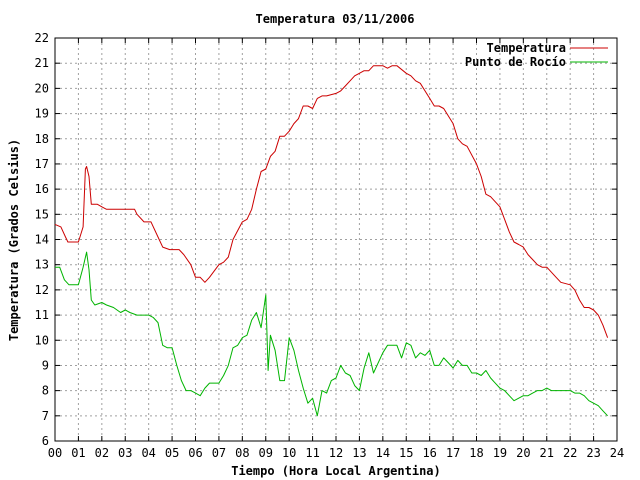 The width and height of the screenshot is (640, 480). I want to click on x-tick-label: 18, so click(476, 453).